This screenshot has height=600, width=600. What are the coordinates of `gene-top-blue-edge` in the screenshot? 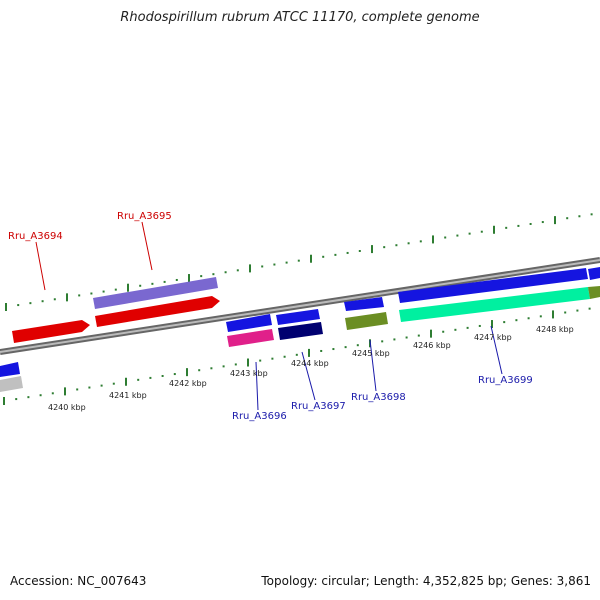 It's located at (594, 273).